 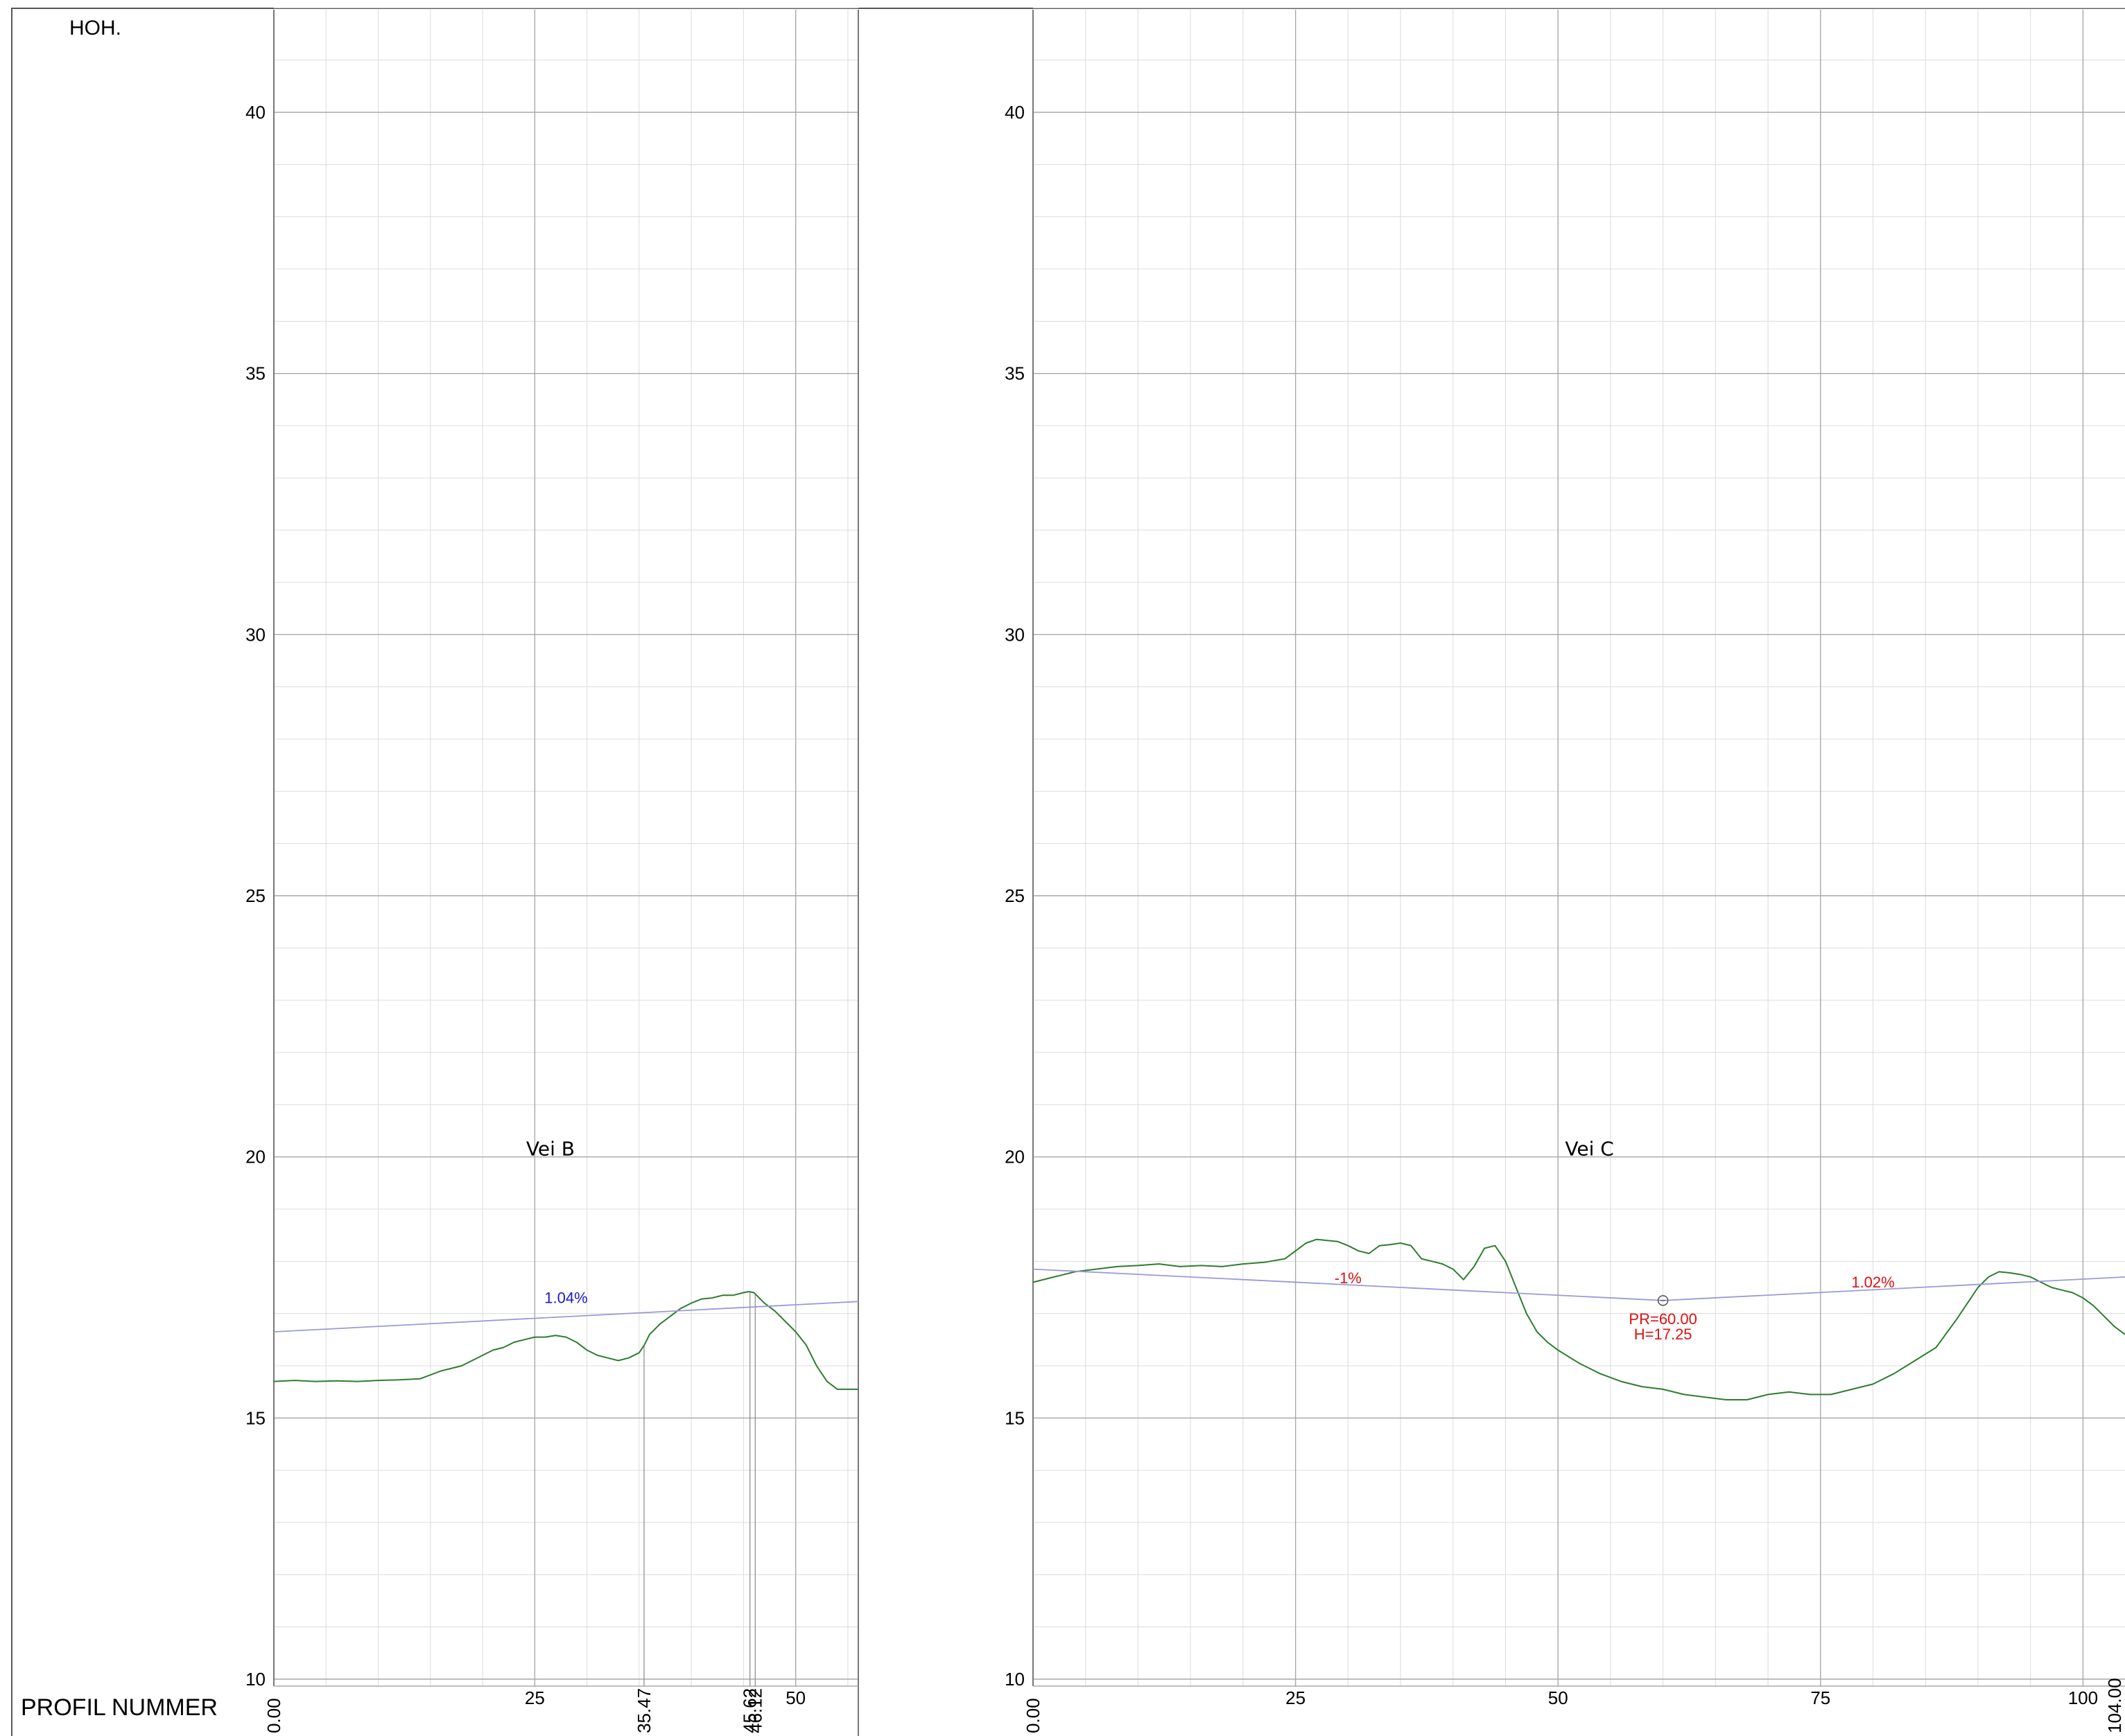 I want to click on x-axis-label: PROFIL NUMMER, so click(x=119, y=1708).